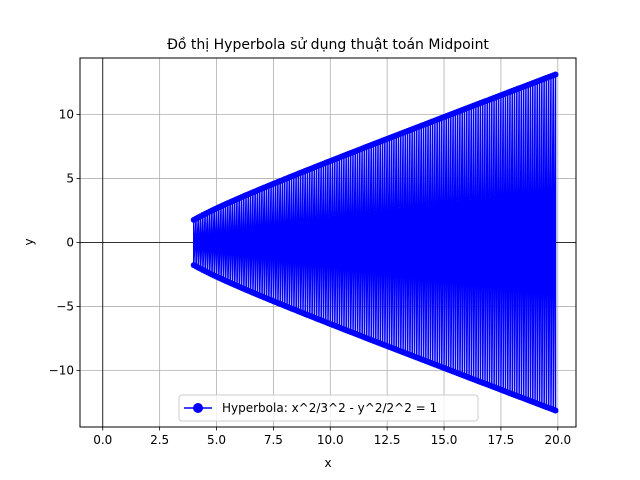 This screenshot has width=640, height=480. What do you see at coordinates (29, 241) in the screenshot?
I see `y-axis-label: y` at bounding box center [29, 241].